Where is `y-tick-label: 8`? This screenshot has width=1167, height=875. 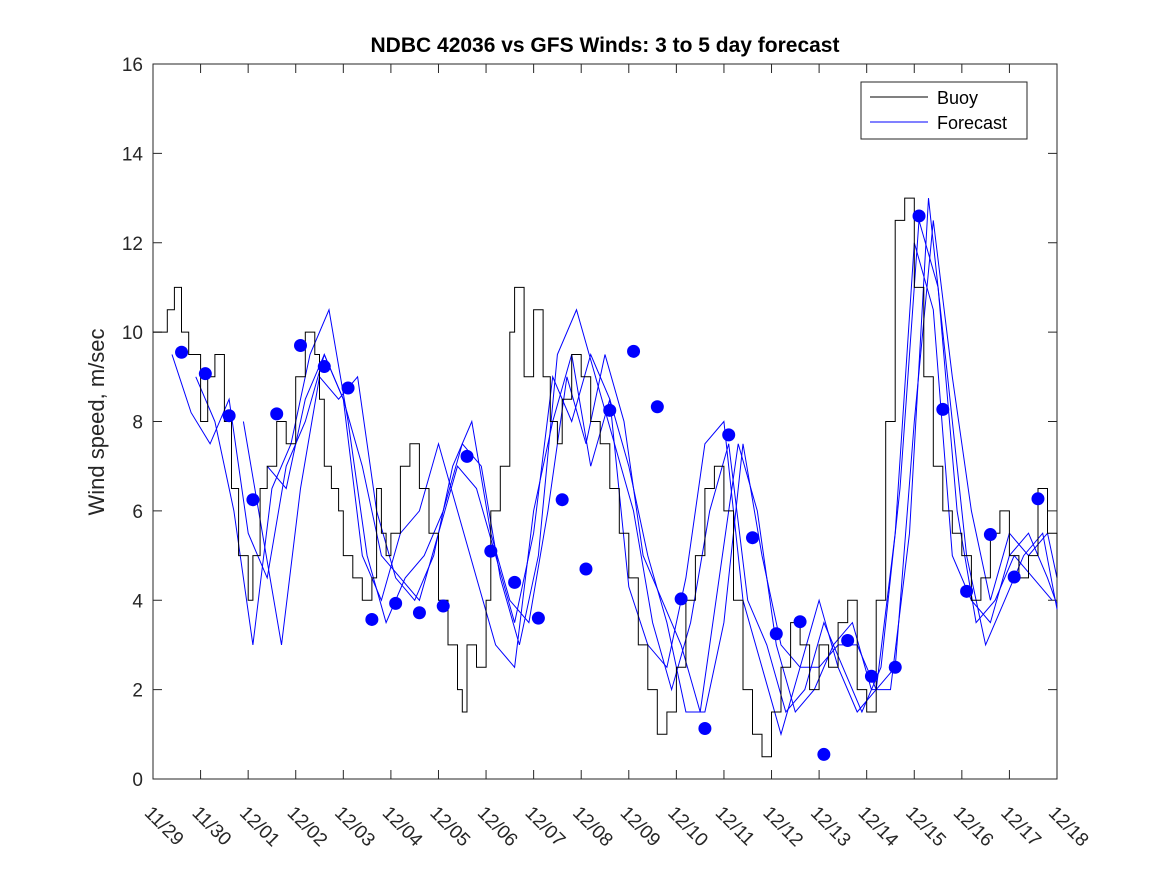 y-tick-label: 8 is located at coordinates (137, 423).